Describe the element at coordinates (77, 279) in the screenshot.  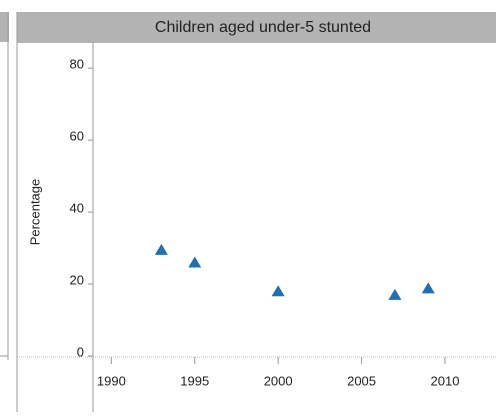
I see `y-tick-label: 20` at that location.